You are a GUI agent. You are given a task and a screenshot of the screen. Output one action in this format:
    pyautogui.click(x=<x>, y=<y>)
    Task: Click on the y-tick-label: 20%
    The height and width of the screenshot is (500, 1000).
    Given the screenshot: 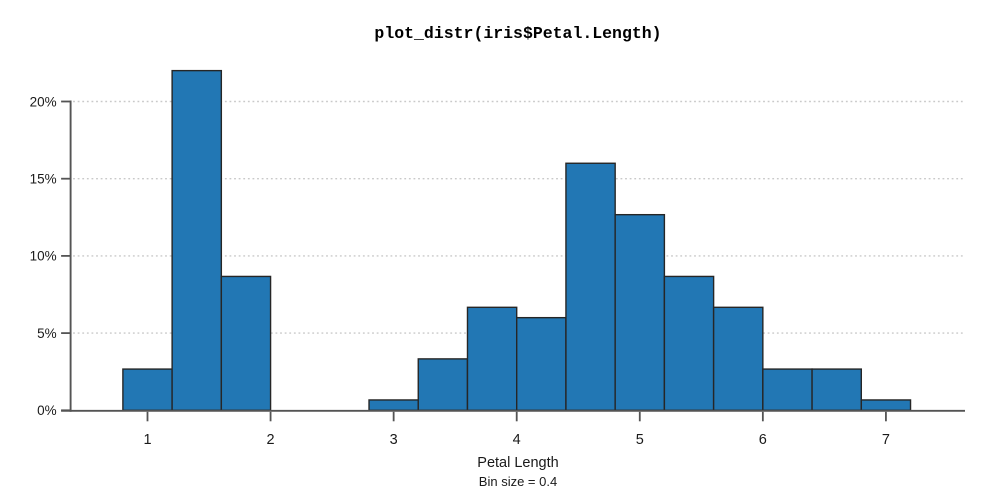 What is the action you would take?
    pyautogui.click(x=43, y=101)
    